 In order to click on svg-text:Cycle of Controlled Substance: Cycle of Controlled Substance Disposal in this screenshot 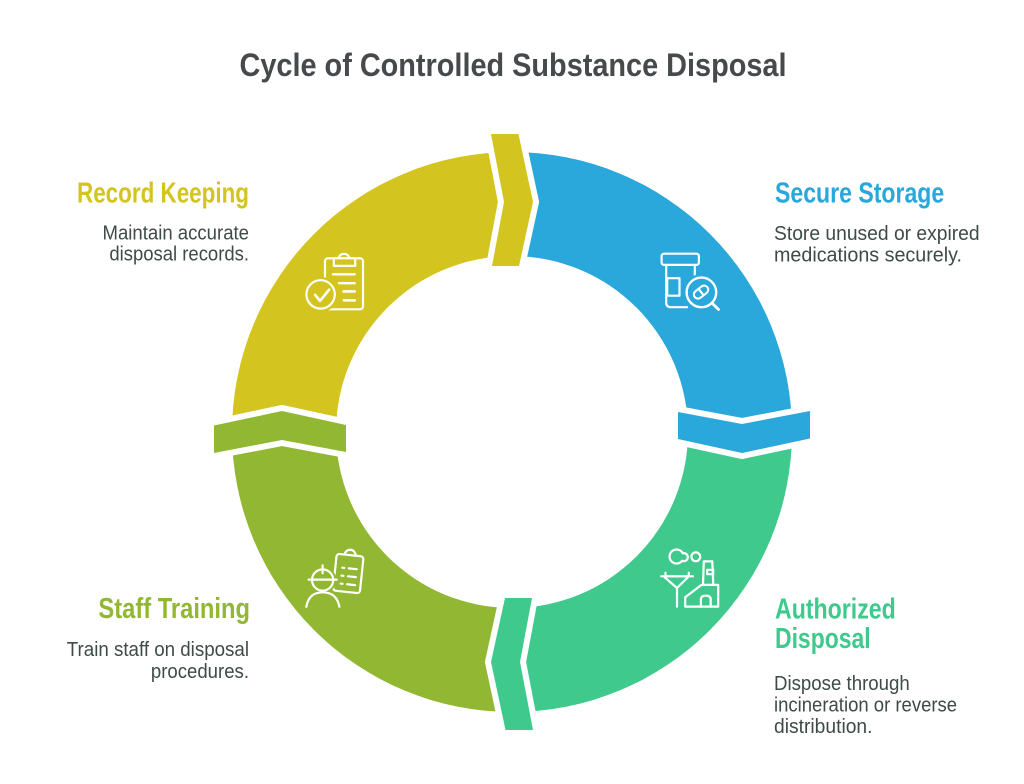, I will do `click(513, 65)`.